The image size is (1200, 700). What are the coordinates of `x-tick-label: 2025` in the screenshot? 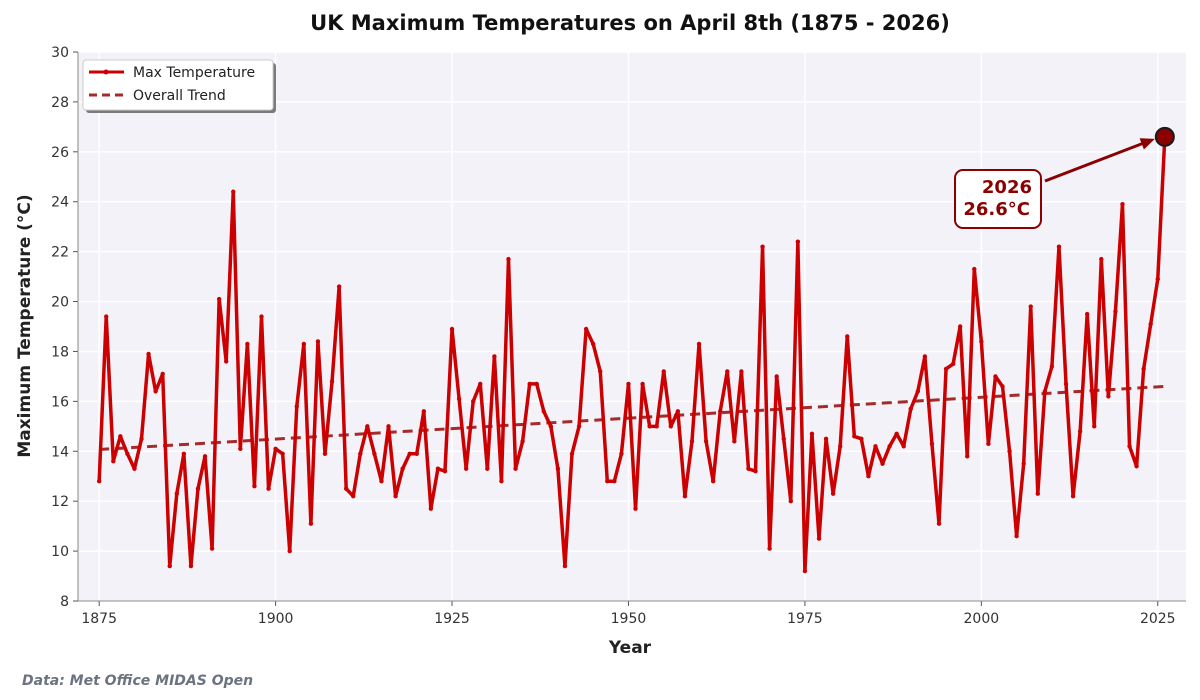 It's located at (1158, 619).